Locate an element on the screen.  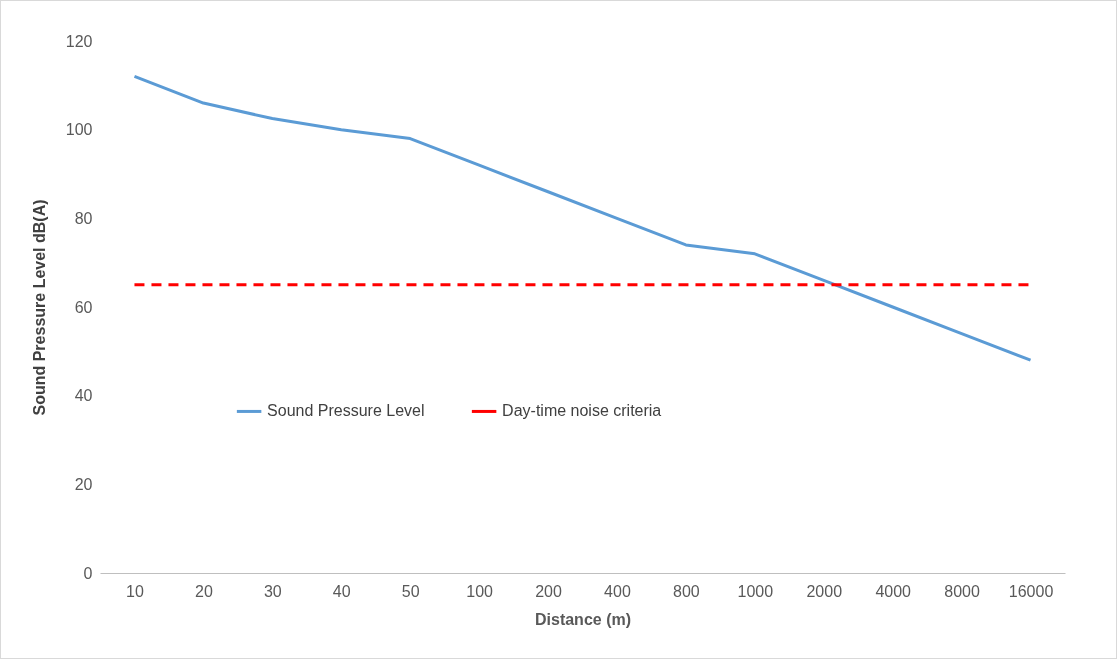
y-axis-title: Sound Pressure Level dB(A) is located at coordinates (39, 307).